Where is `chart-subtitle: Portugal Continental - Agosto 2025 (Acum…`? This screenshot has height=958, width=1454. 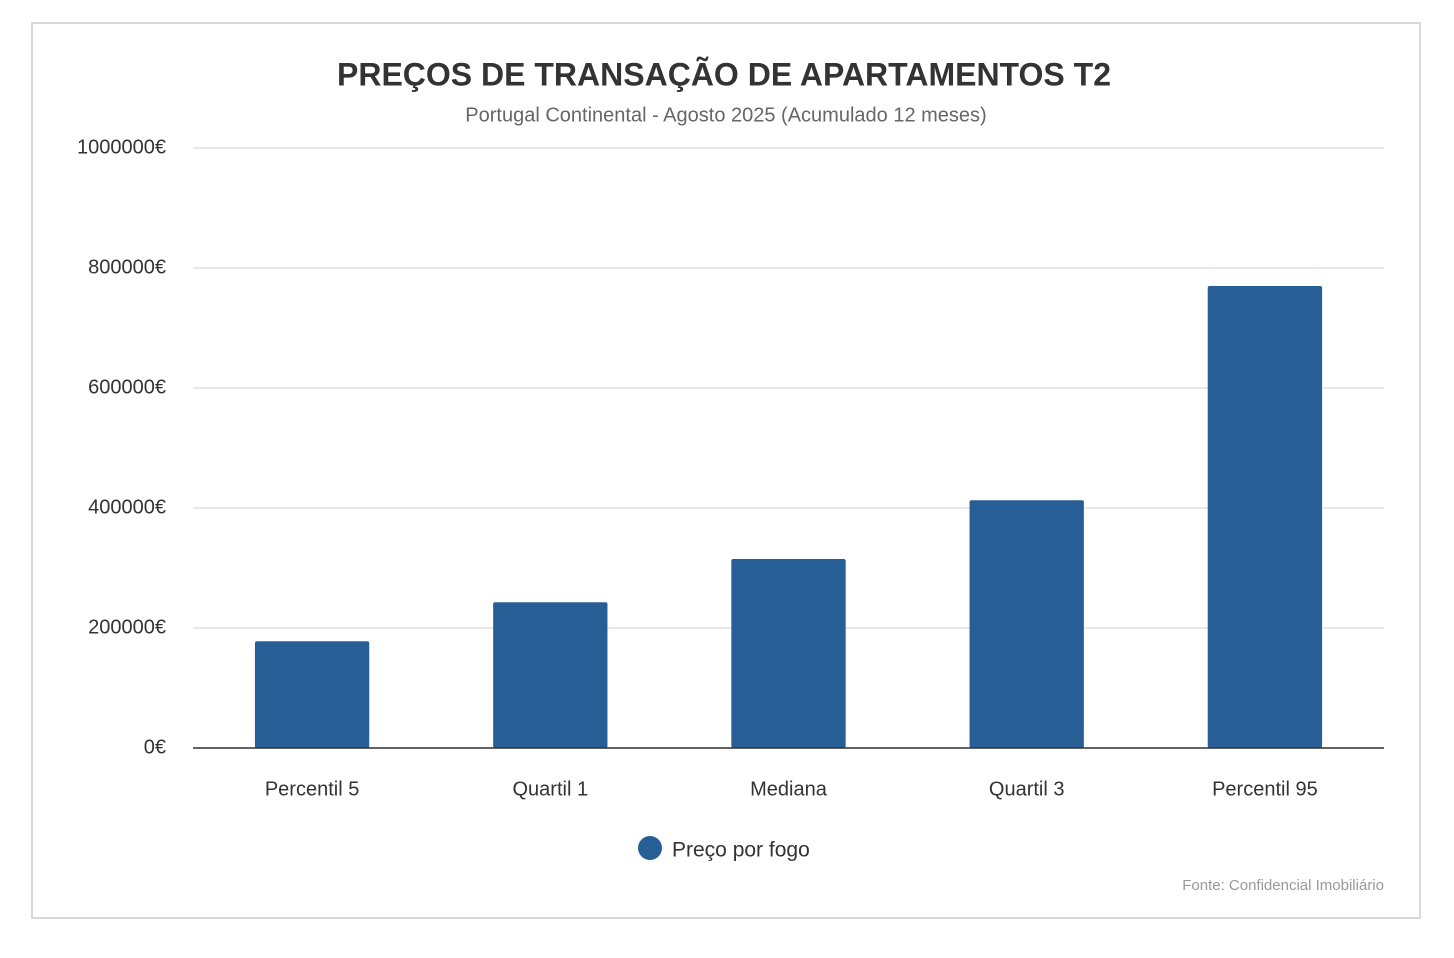
chart-subtitle: Portugal Continental - Agosto 2025 (Acum… is located at coordinates (725, 115).